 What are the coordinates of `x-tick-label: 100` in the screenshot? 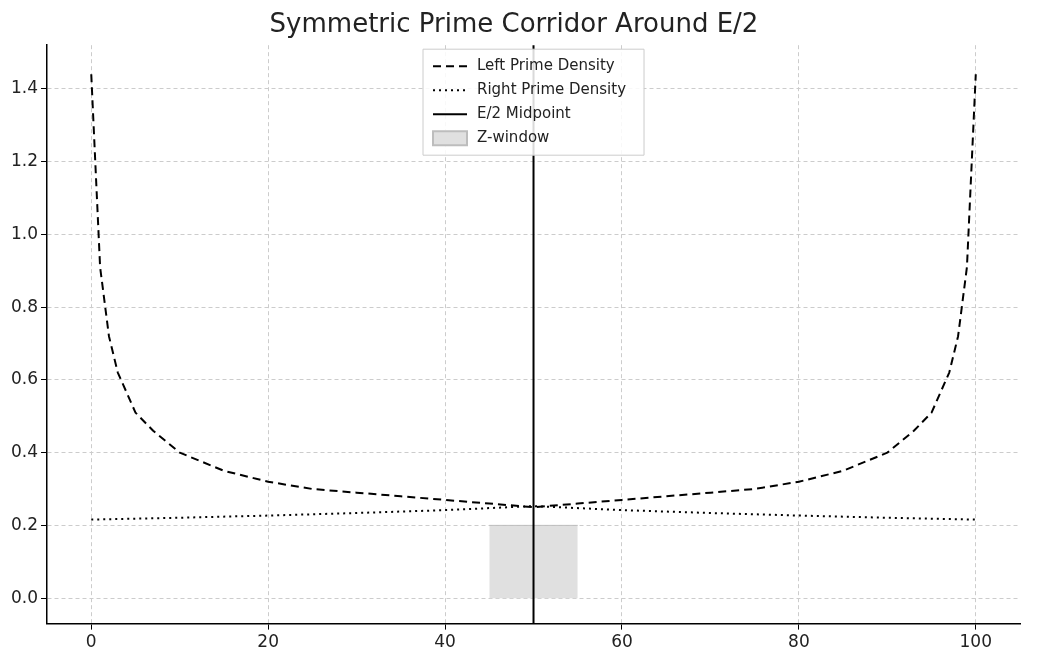 It's located at (975, 641).